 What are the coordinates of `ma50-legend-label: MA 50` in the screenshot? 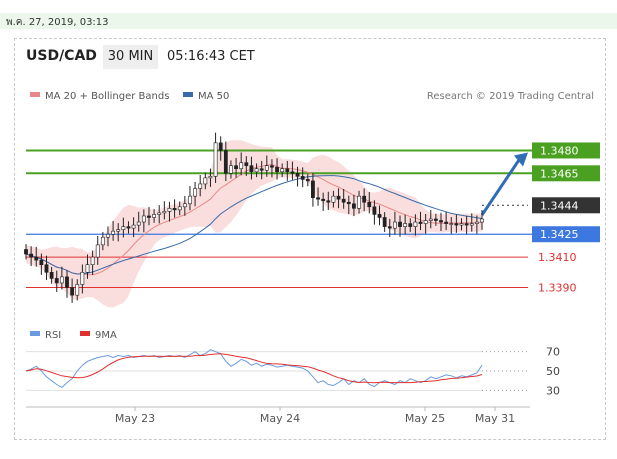 It's located at (213, 96).